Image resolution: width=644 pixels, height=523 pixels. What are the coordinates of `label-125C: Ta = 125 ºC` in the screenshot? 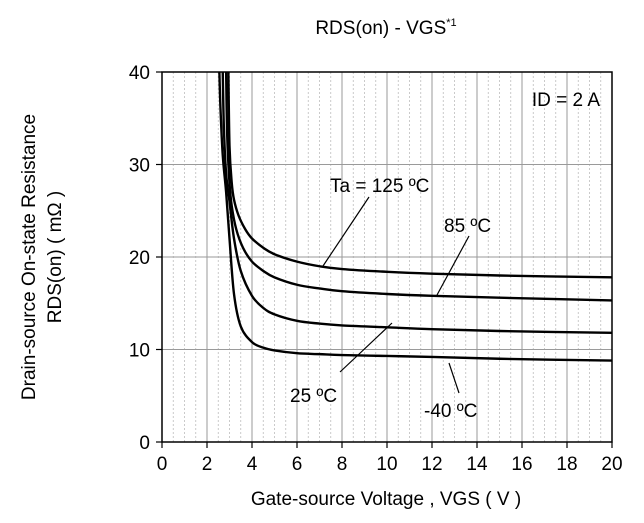 It's located at (379, 186).